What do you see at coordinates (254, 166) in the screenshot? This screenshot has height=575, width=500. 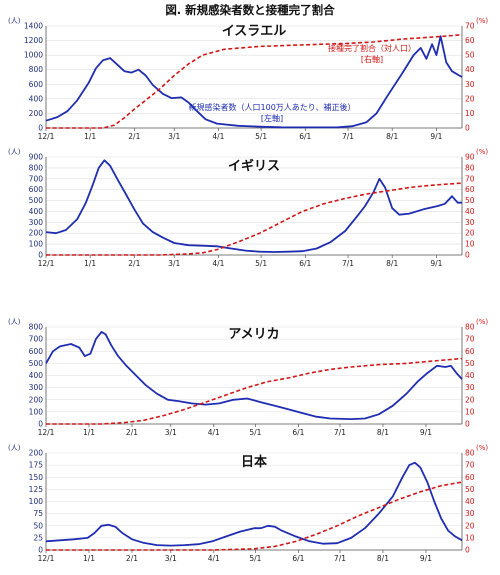 I see `chart-title: イギリス` at bounding box center [254, 166].